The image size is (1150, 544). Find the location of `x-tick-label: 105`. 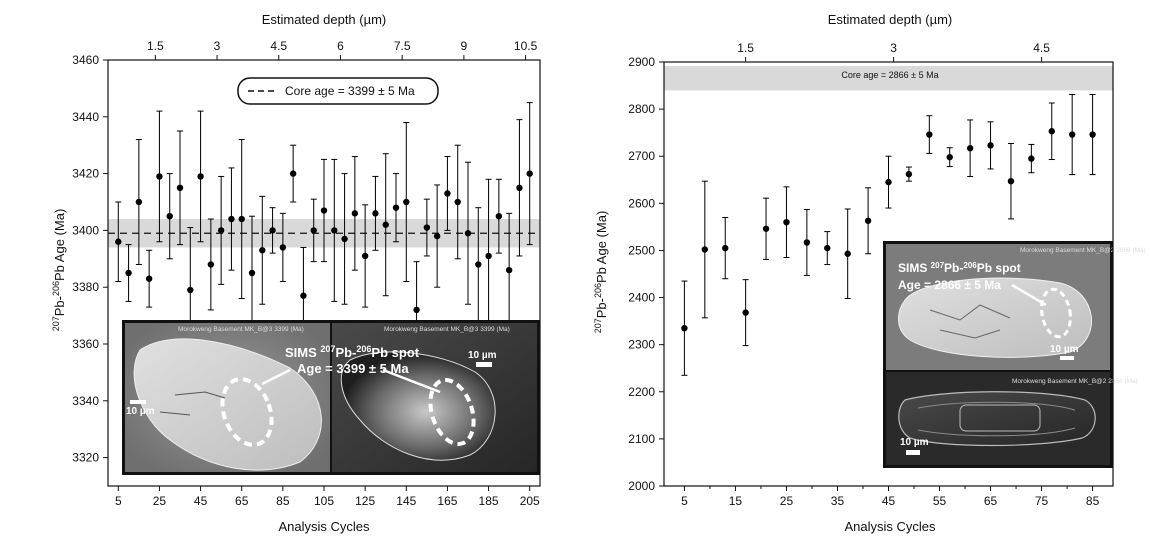

x-tick-label: 105 is located at coordinates (324, 501).